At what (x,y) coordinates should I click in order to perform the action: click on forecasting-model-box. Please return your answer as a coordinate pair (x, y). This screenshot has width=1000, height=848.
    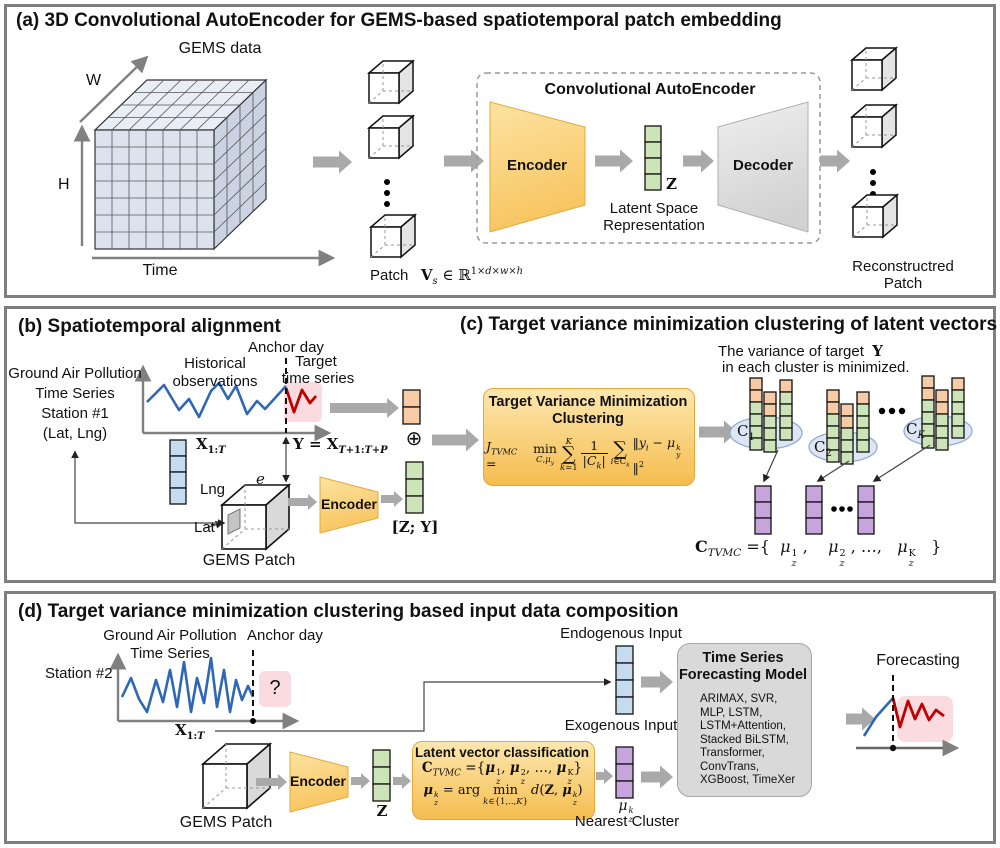
    Looking at the image, I should click on (744, 720).